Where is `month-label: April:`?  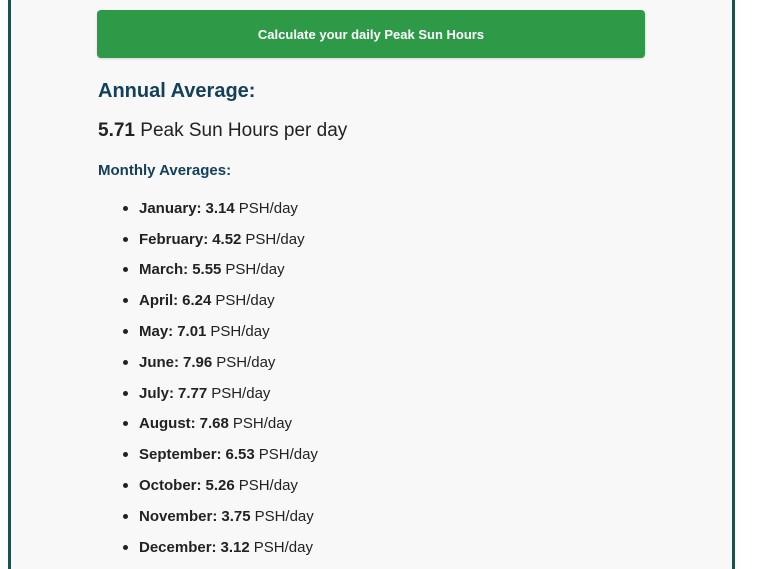 month-label: April: is located at coordinates (159, 301).